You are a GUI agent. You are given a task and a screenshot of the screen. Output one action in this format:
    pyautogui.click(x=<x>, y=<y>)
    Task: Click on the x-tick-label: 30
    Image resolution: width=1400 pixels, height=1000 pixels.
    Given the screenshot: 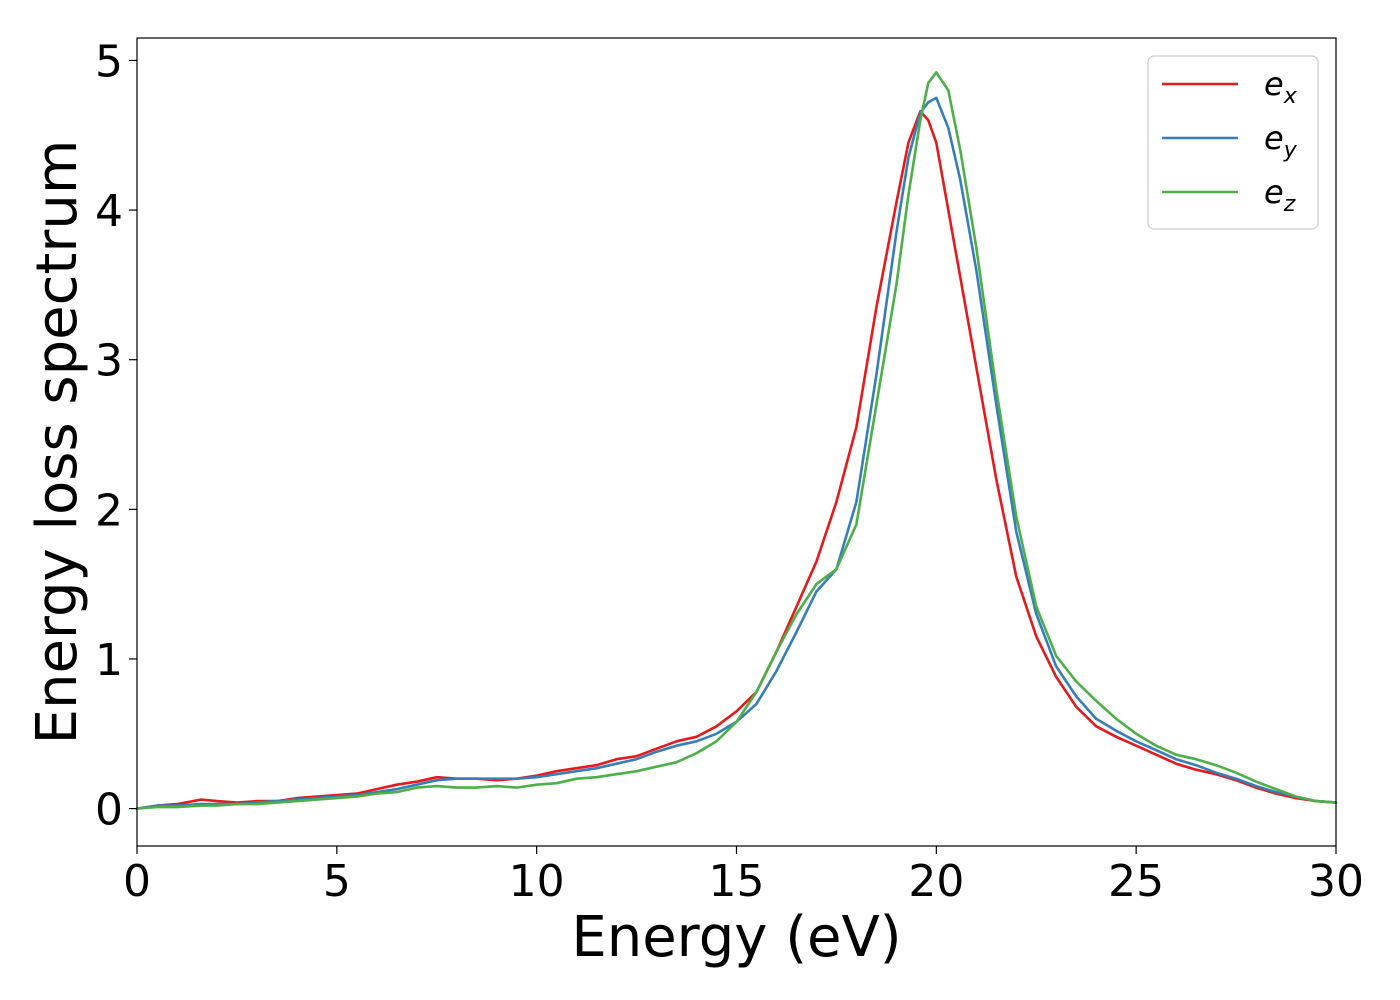 What is the action you would take?
    pyautogui.click(x=1336, y=881)
    